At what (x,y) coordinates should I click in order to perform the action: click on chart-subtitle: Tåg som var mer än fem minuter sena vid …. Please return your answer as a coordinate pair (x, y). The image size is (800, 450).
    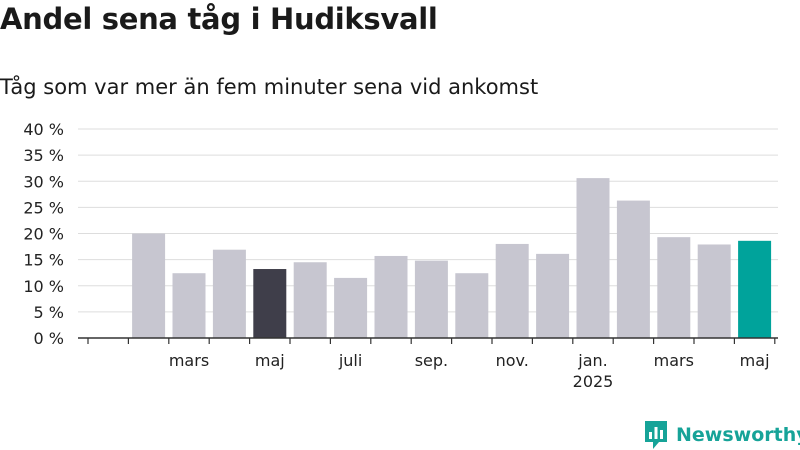
    Looking at the image, I should click on (269, 87).